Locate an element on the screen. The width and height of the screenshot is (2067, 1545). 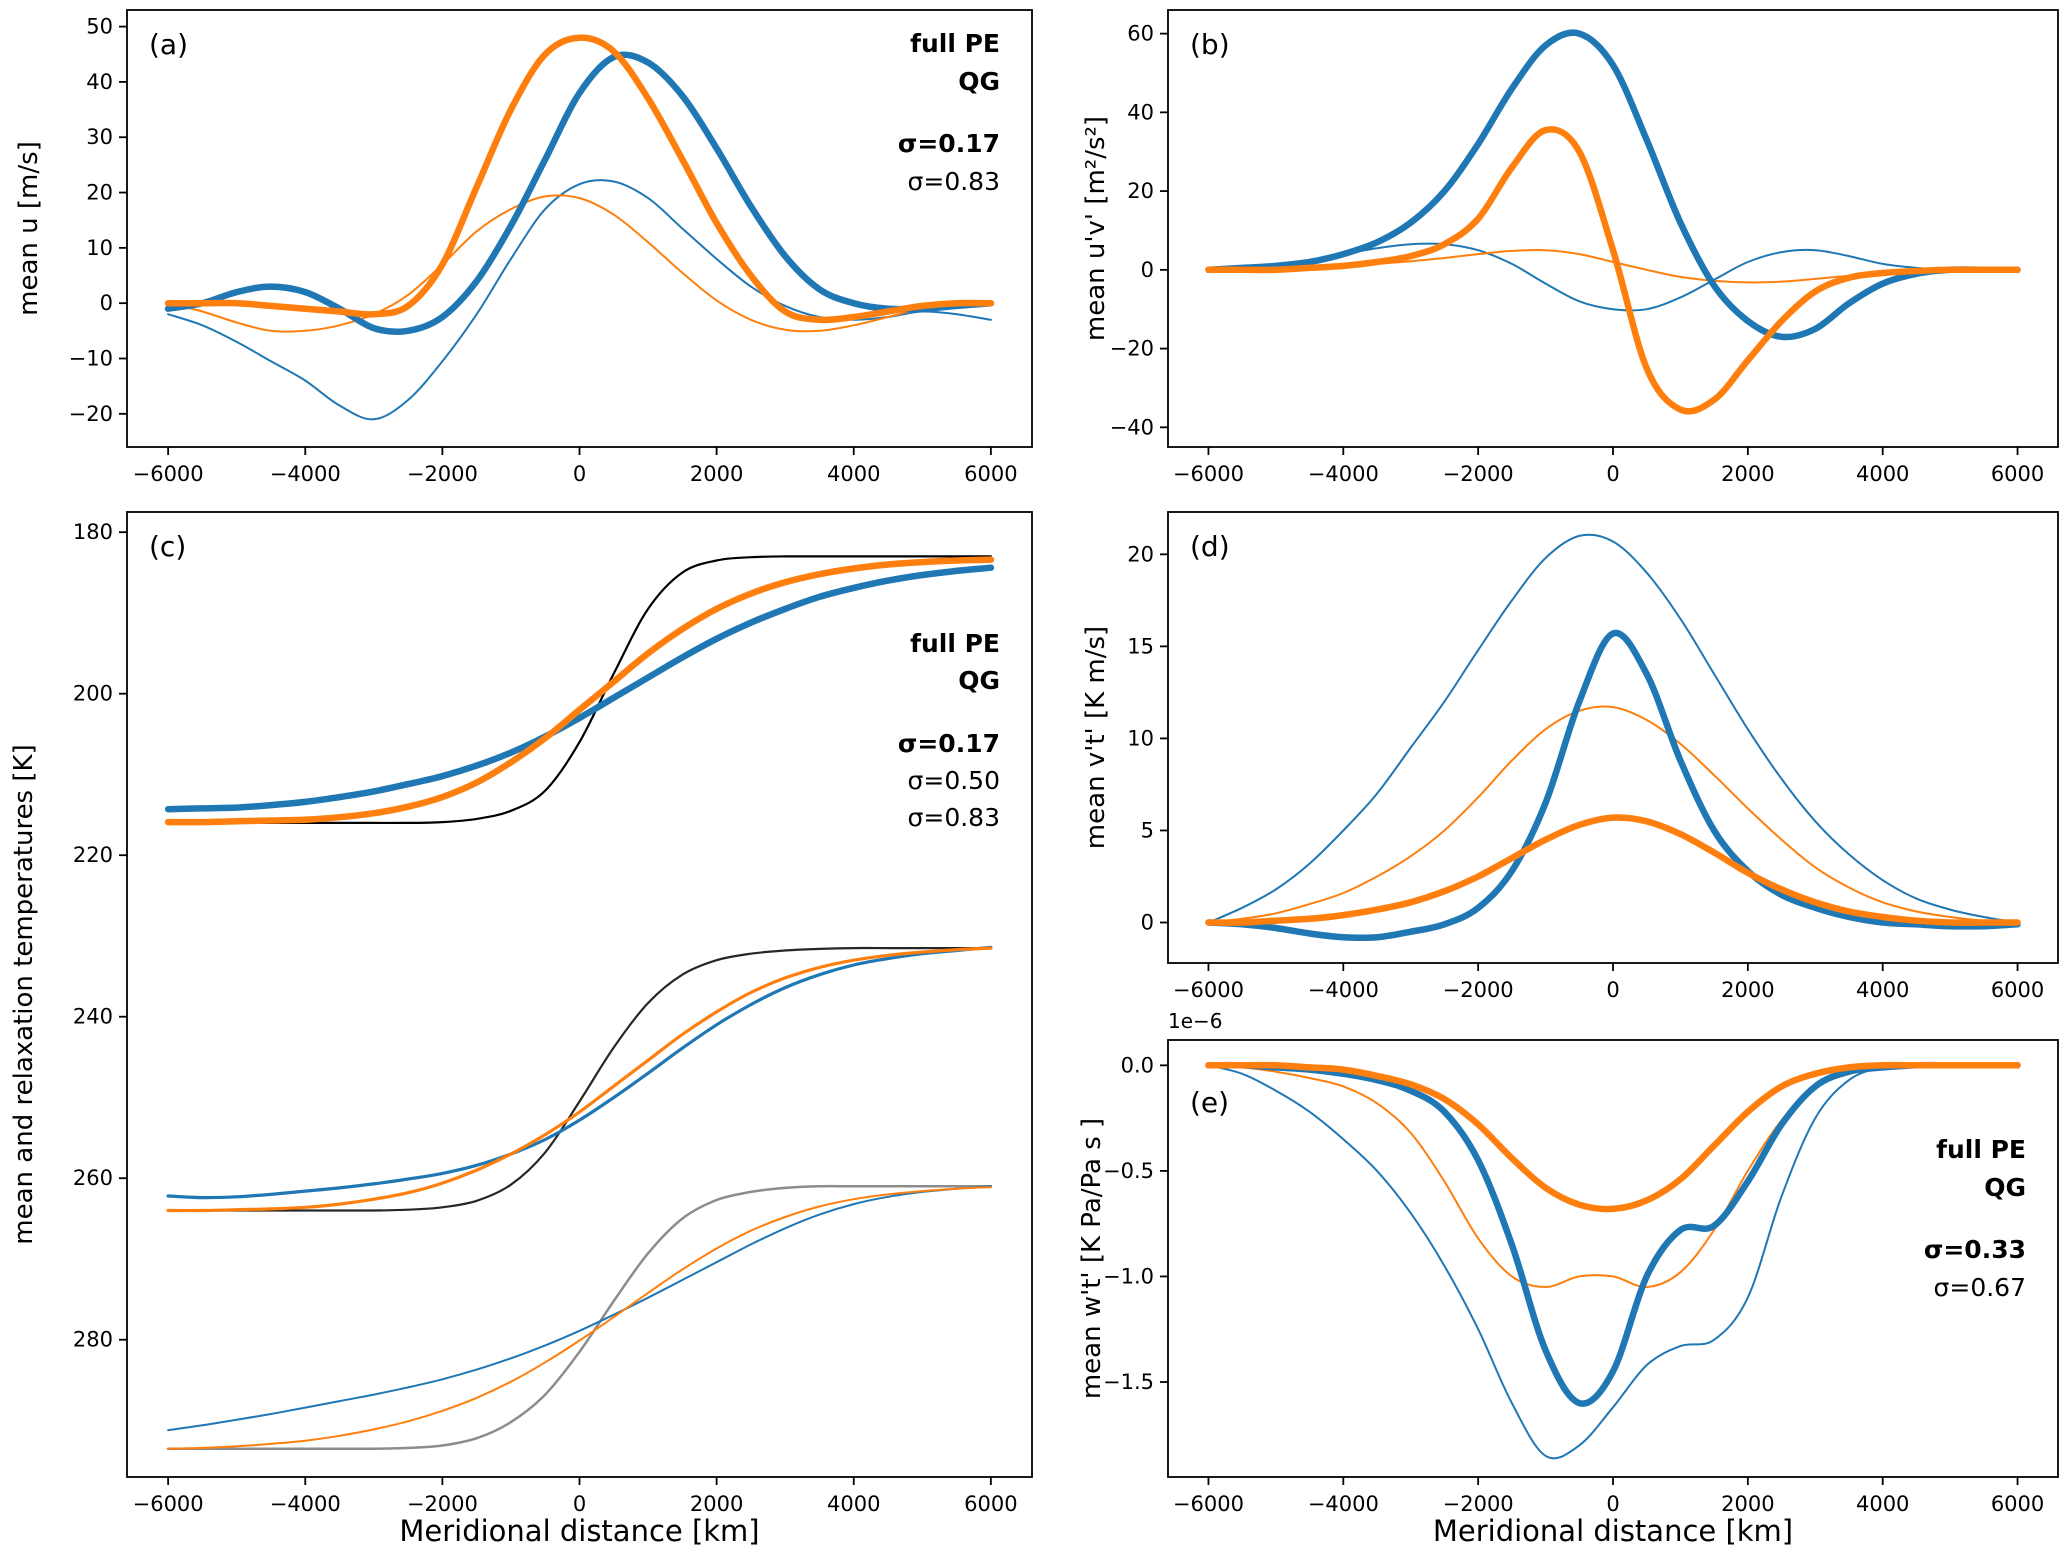
panel-a-series is located at coordinates (579, 227).